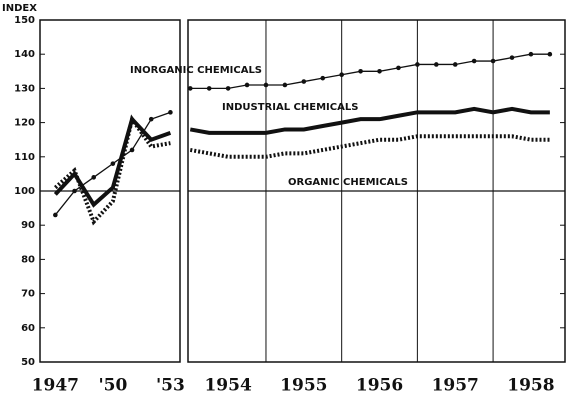  What do you see at coordinates (24, 191) in the screenshot?
I see `y-tick-label: 100` at bounding box center [24, 191].